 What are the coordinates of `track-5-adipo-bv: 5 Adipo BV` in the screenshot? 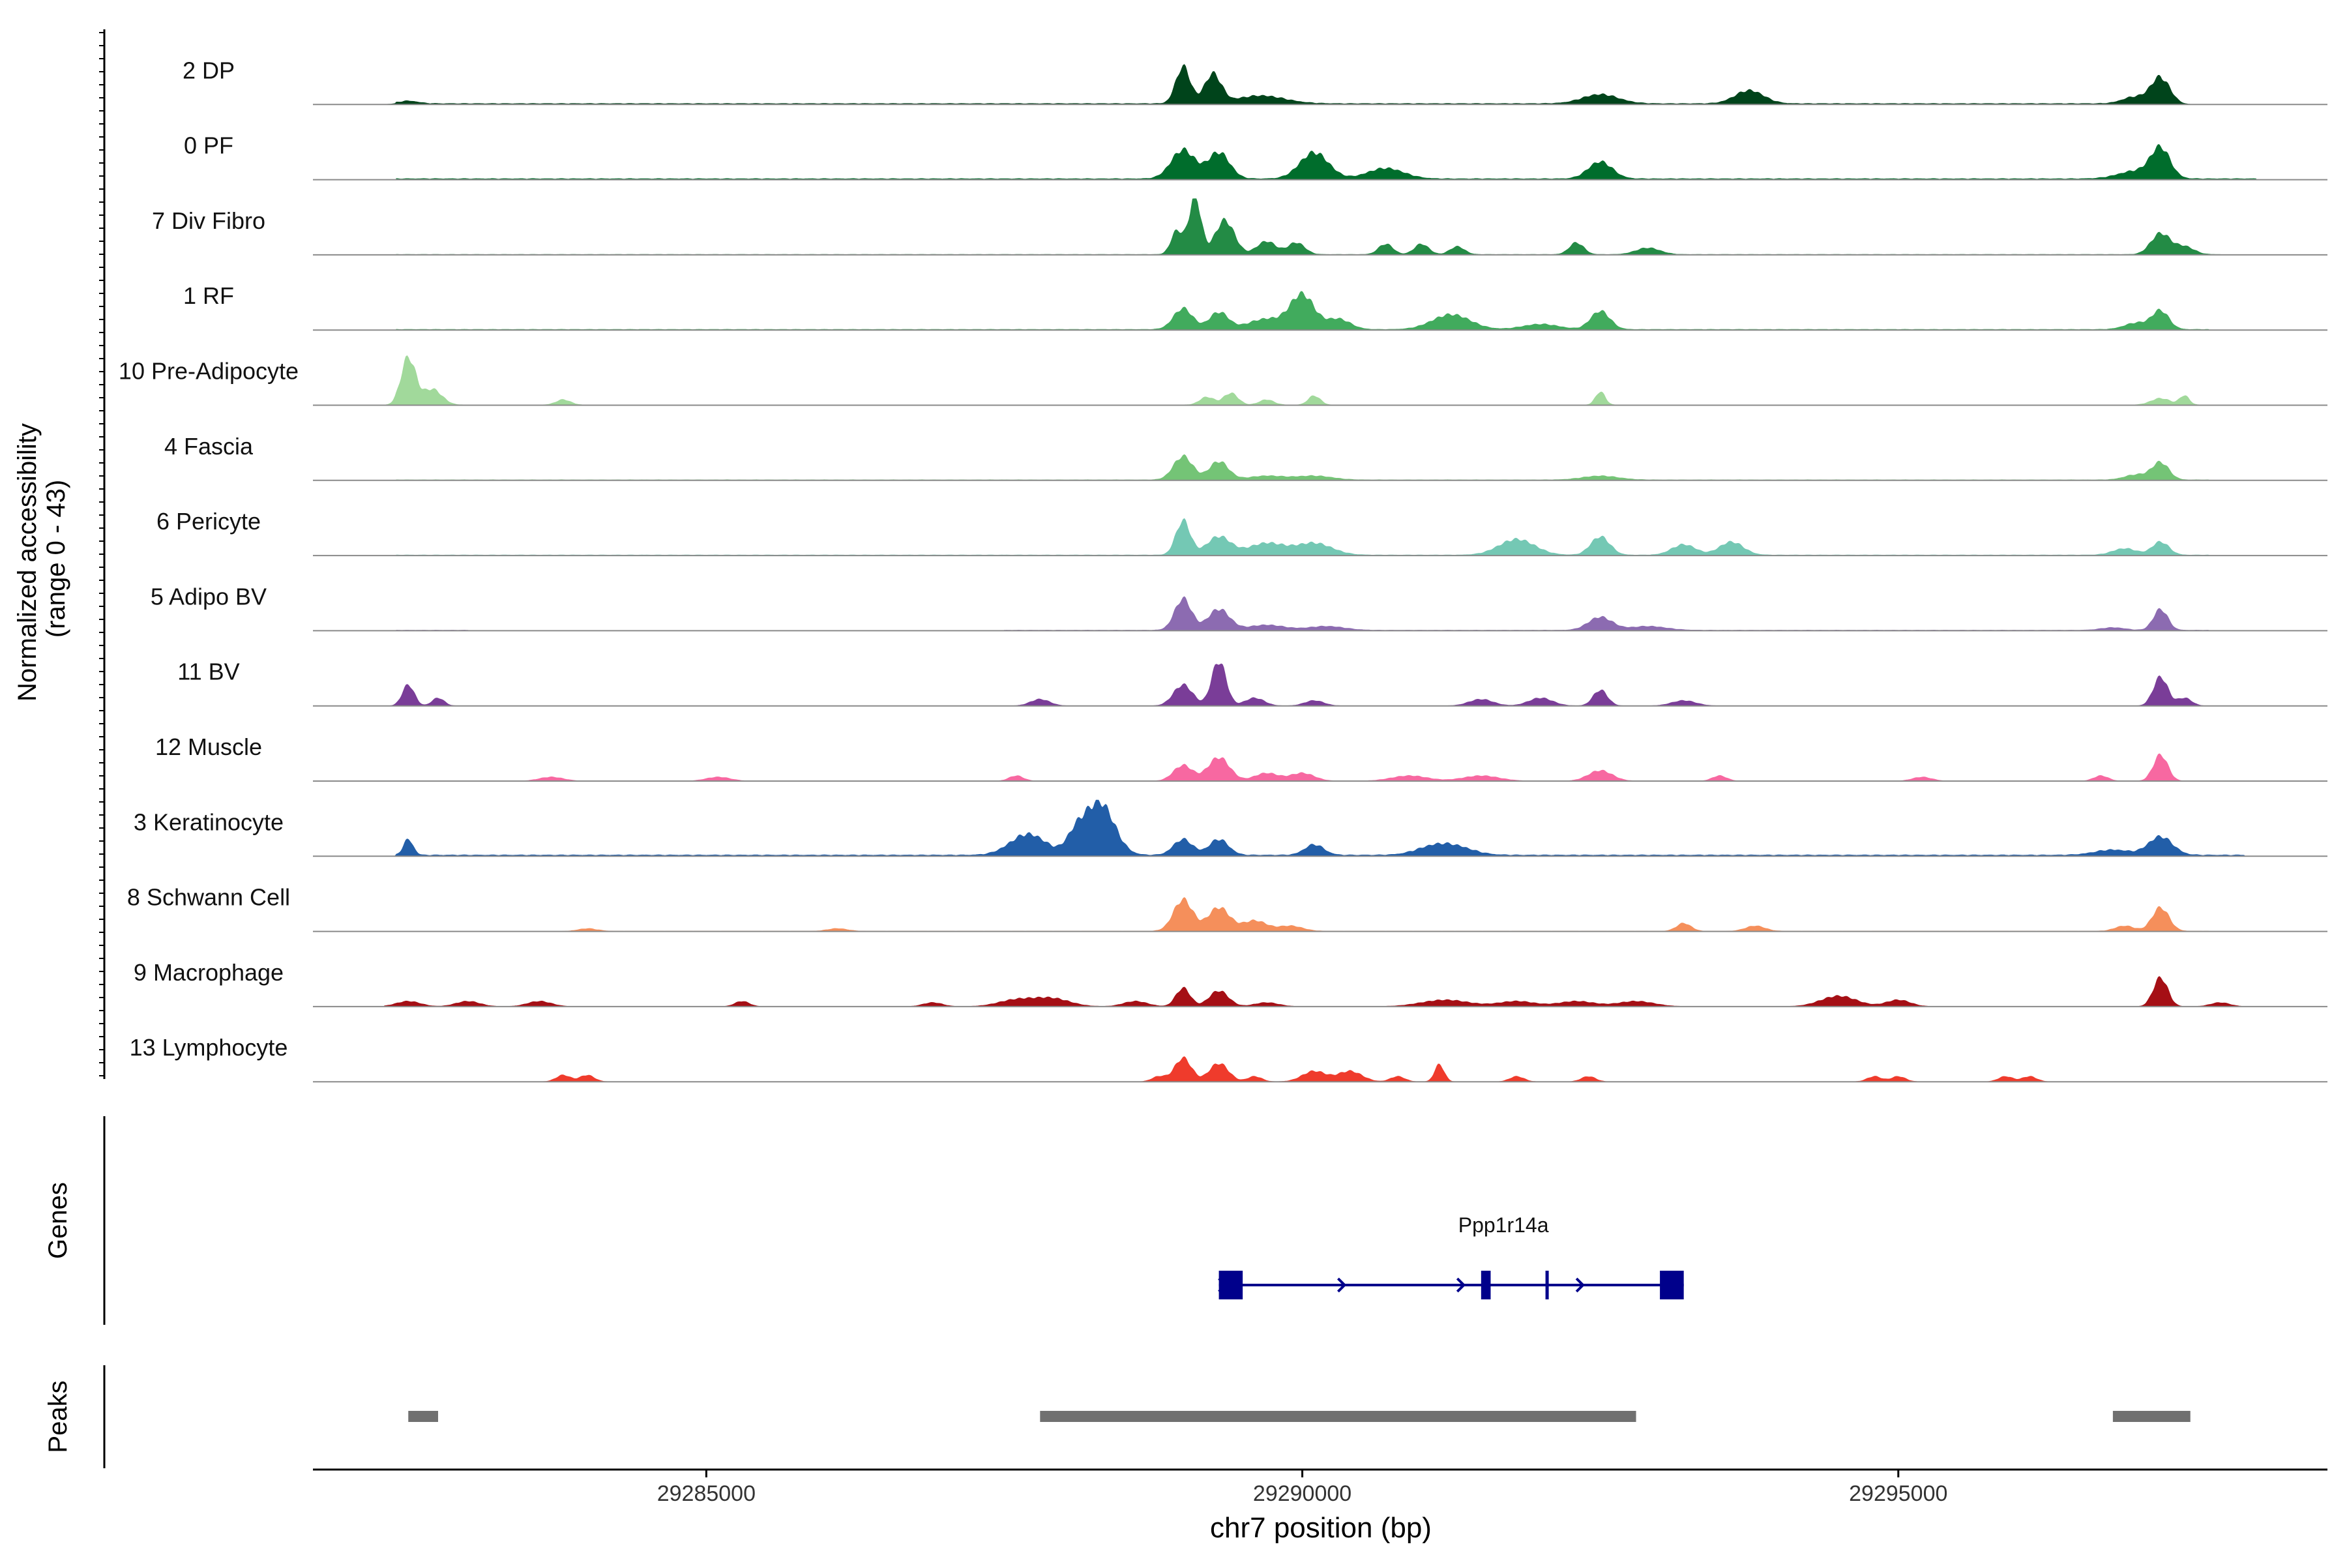 It's located at (1239, 608).